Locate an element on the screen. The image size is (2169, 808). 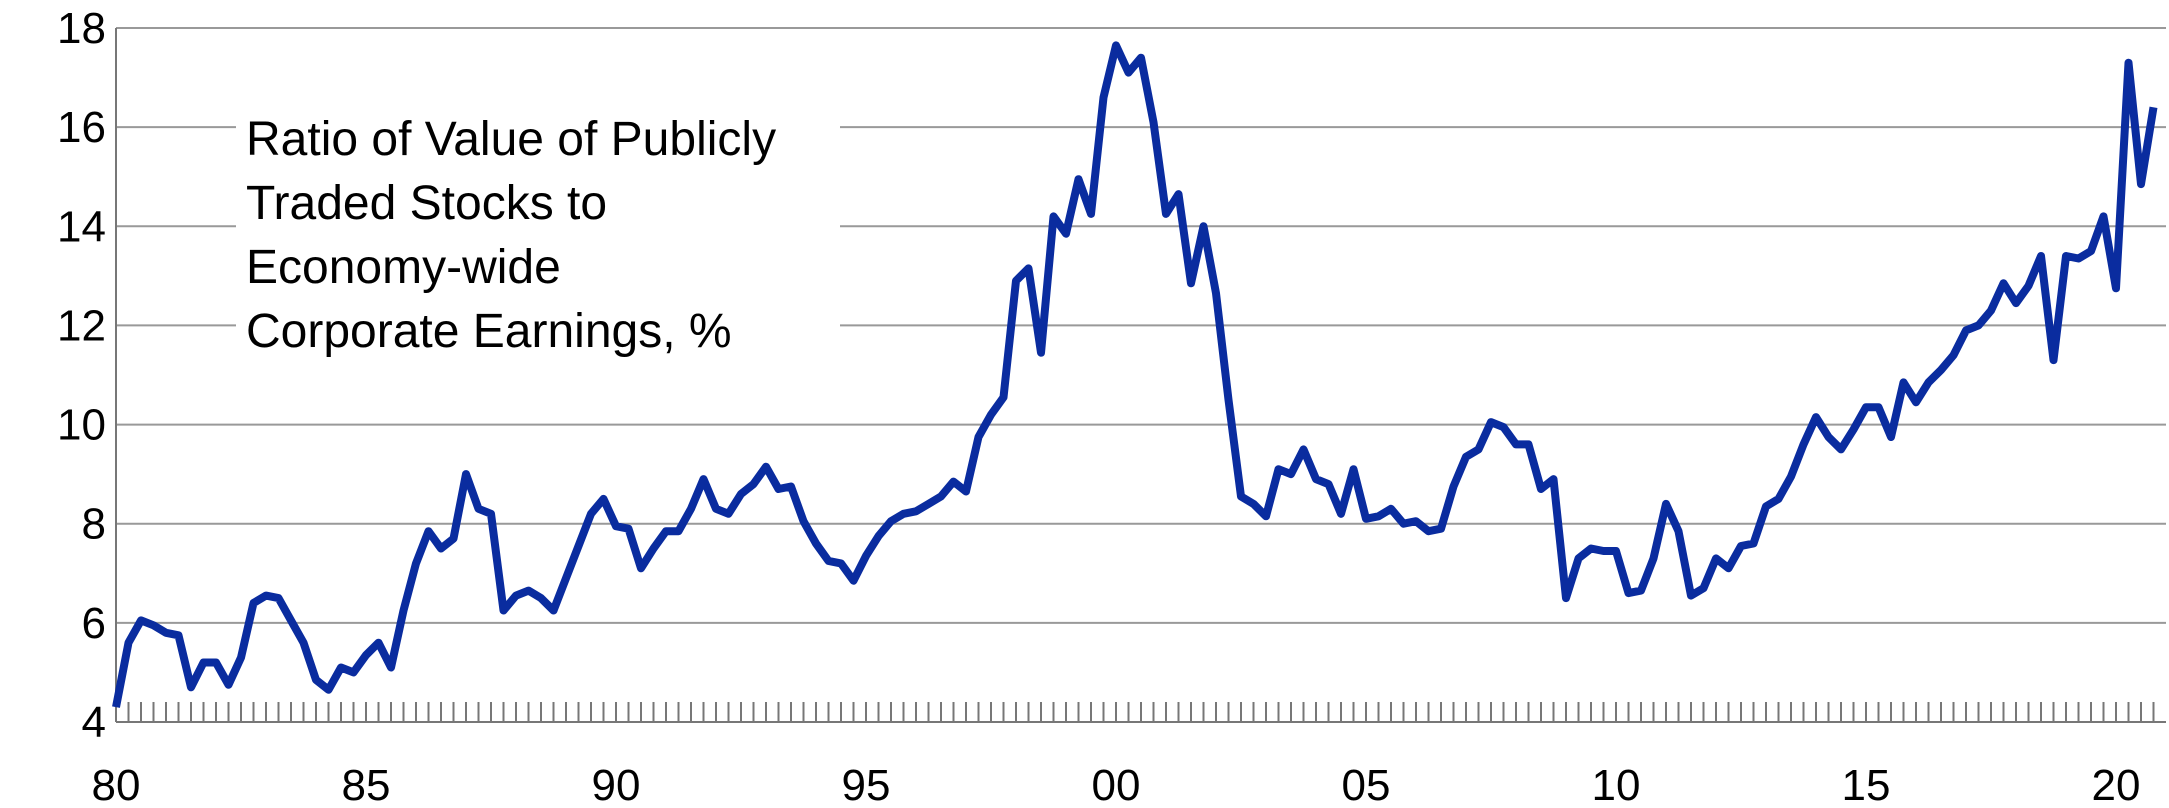
y-tick-label: 10 is located at coordinates (81, 425).